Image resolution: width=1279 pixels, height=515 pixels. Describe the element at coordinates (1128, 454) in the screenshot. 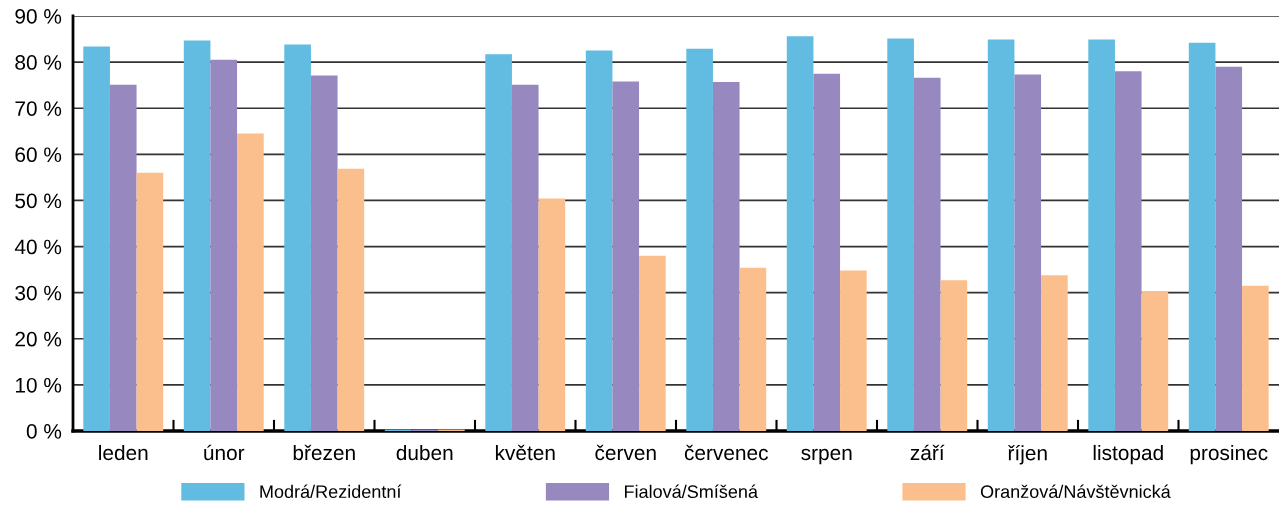

I see `x-tick-label: listopad` at that location.